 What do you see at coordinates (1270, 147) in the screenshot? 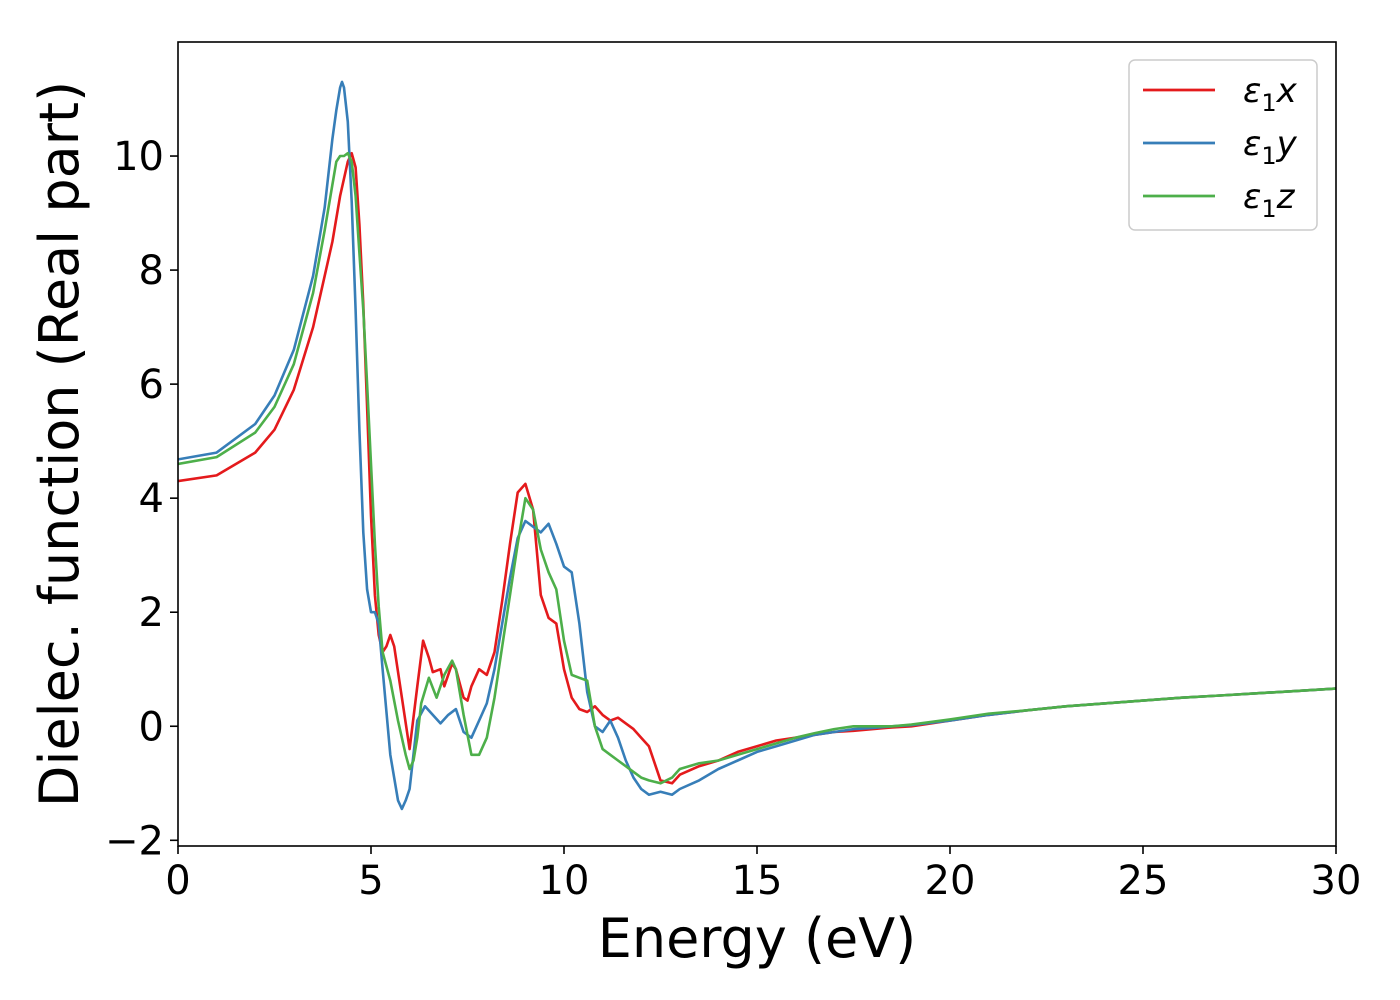
I see `legend-label-y: ε1y` at bounding box center [1270, 147].